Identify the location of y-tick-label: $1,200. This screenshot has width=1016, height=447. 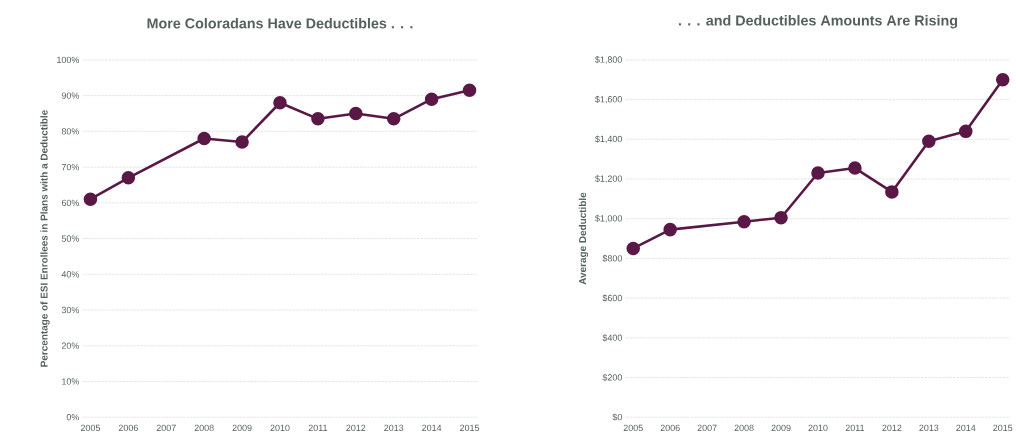
(608, 179).